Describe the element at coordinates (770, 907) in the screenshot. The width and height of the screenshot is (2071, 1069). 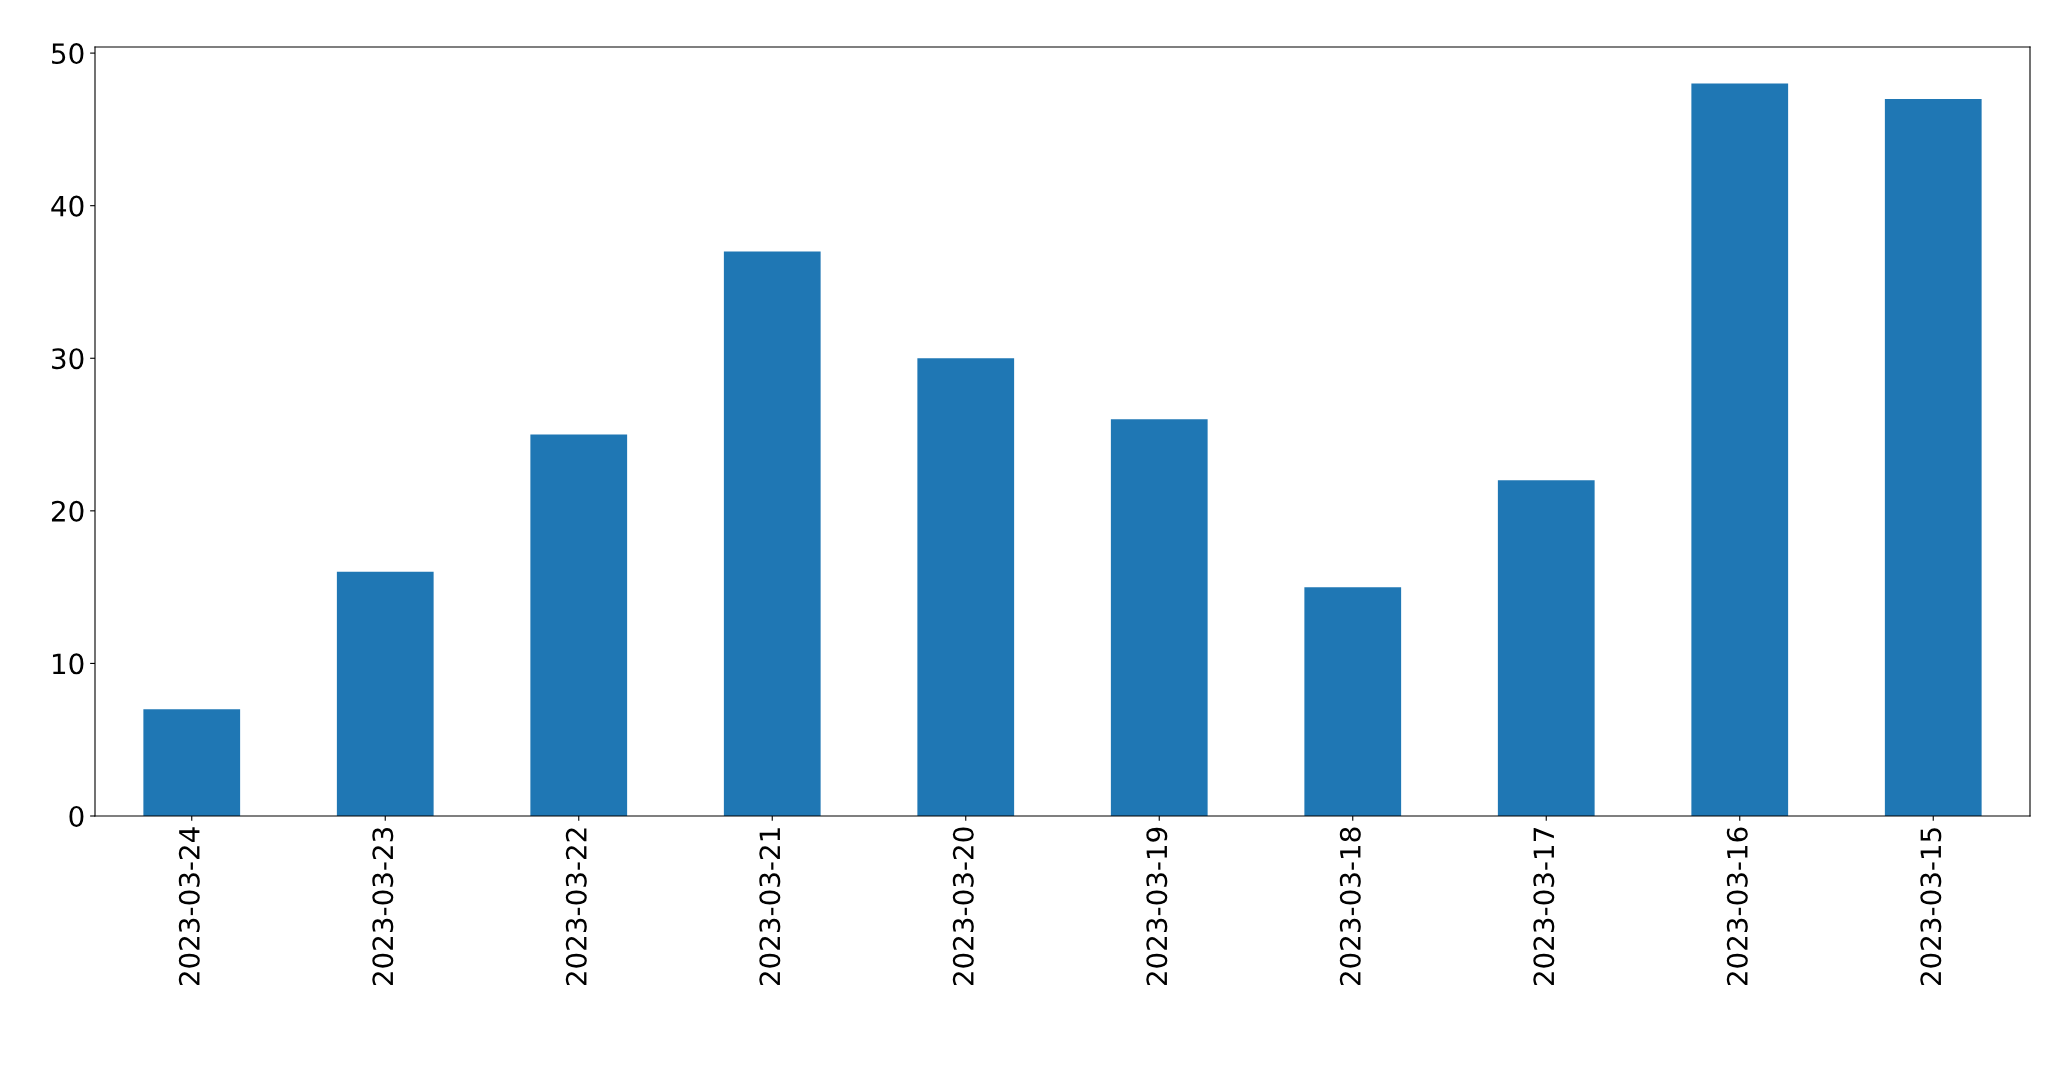
I see `x-tick-label: 2023-03-21` at that location.